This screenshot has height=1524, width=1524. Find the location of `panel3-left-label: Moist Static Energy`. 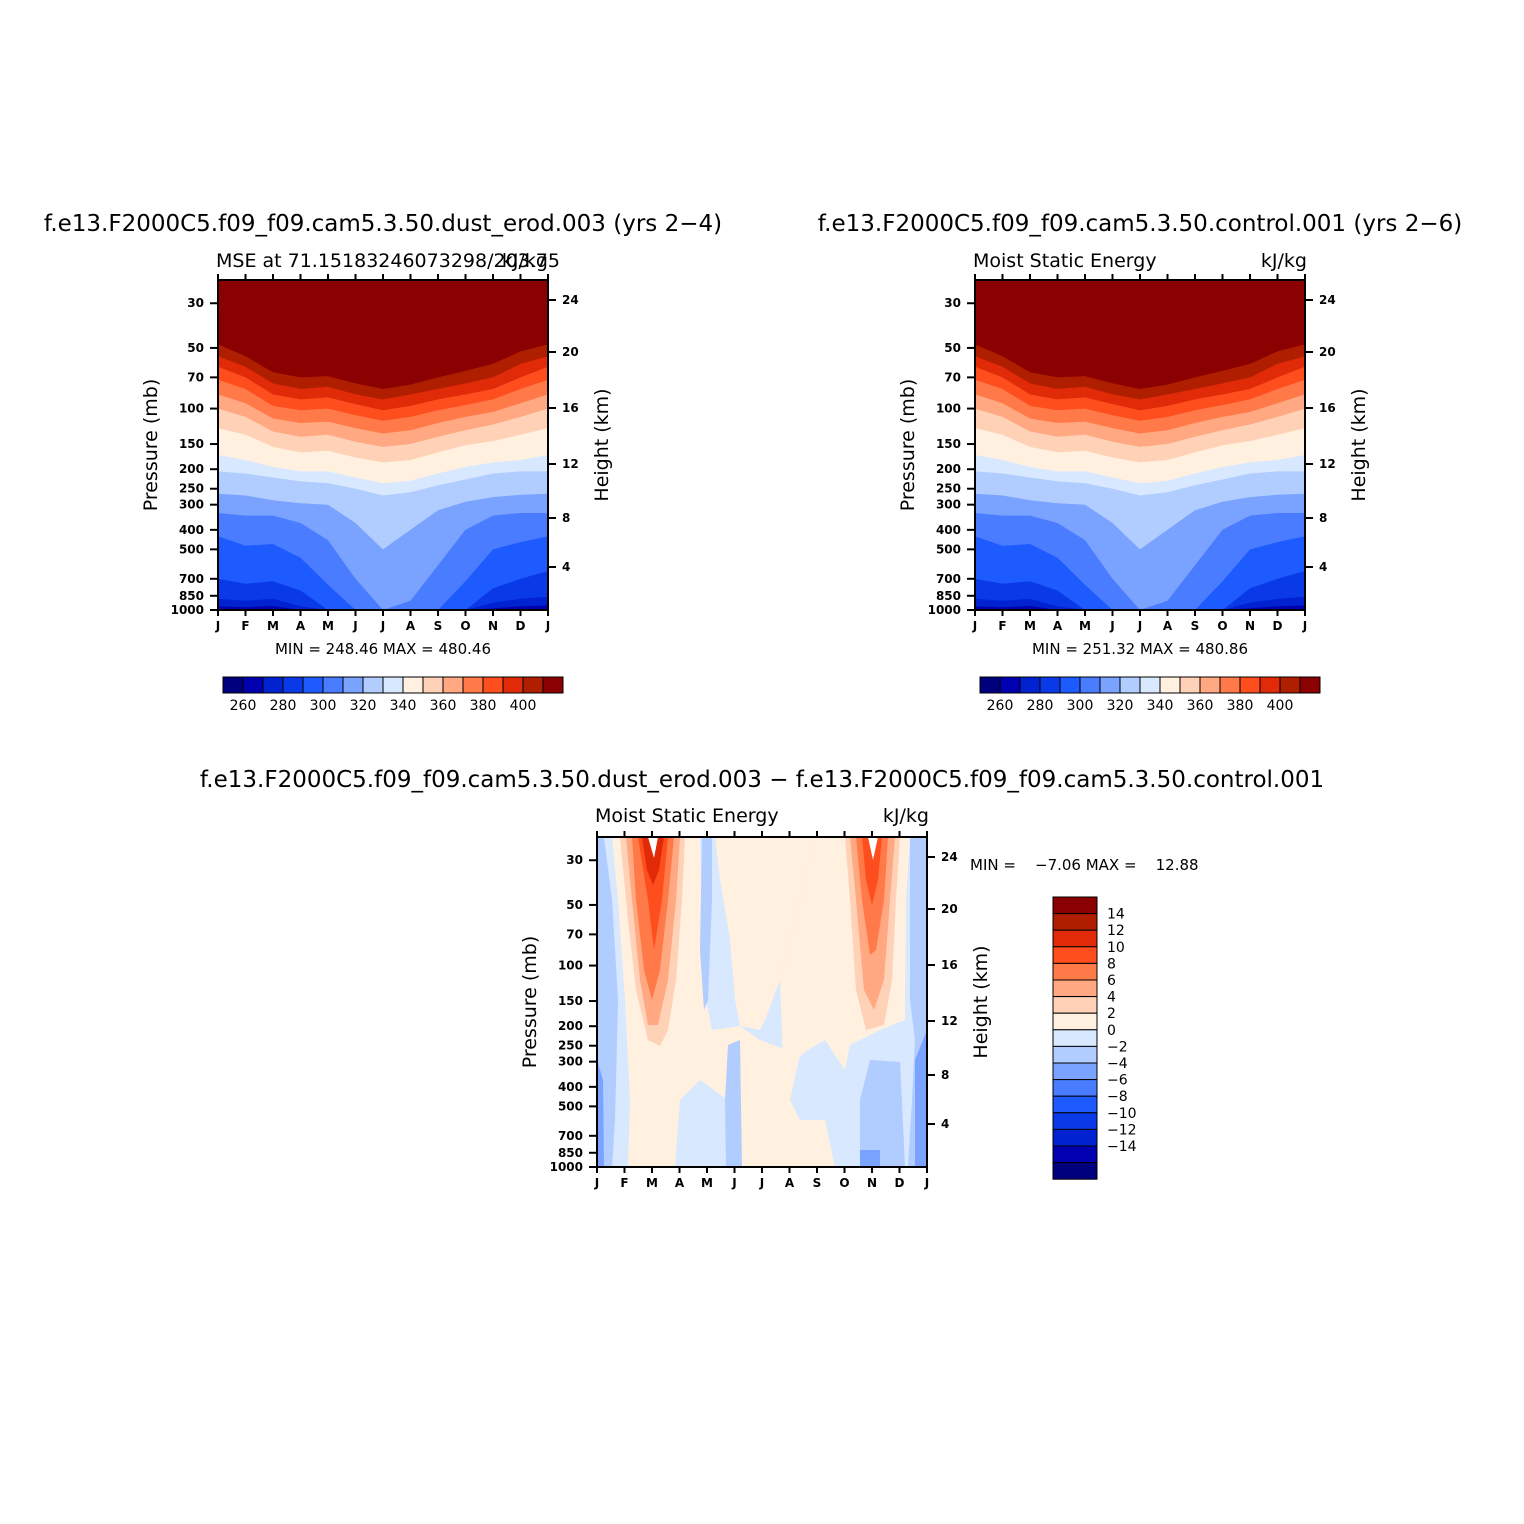

panel3-left-label: Moist Static Energy is located at coordinates (687, 816).